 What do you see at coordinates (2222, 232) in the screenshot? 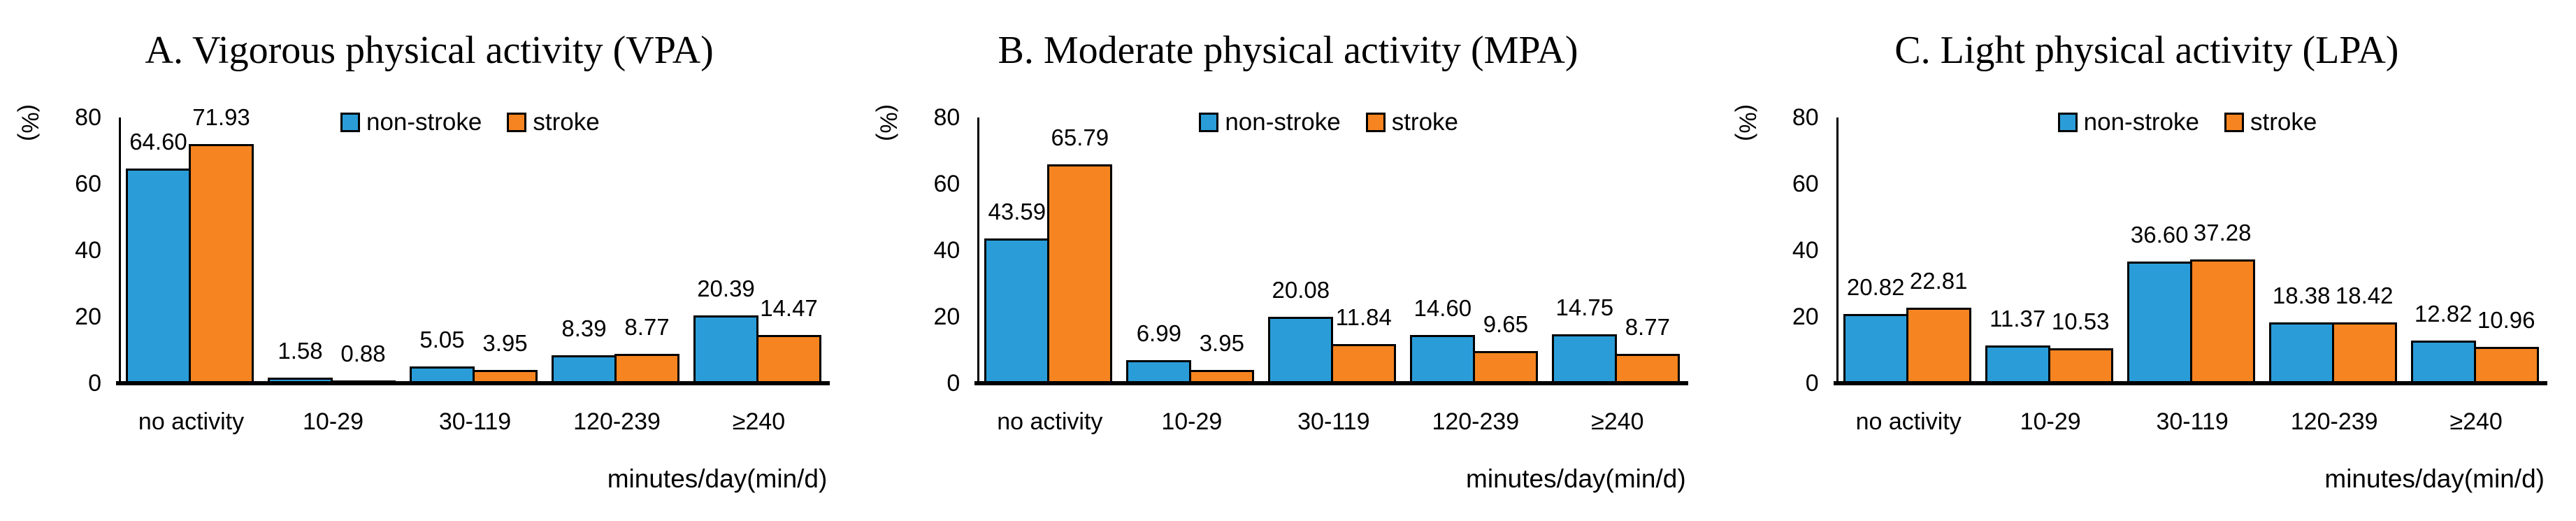
I see `bar-value-label: 37.28` at bounding box center [2222, 232].